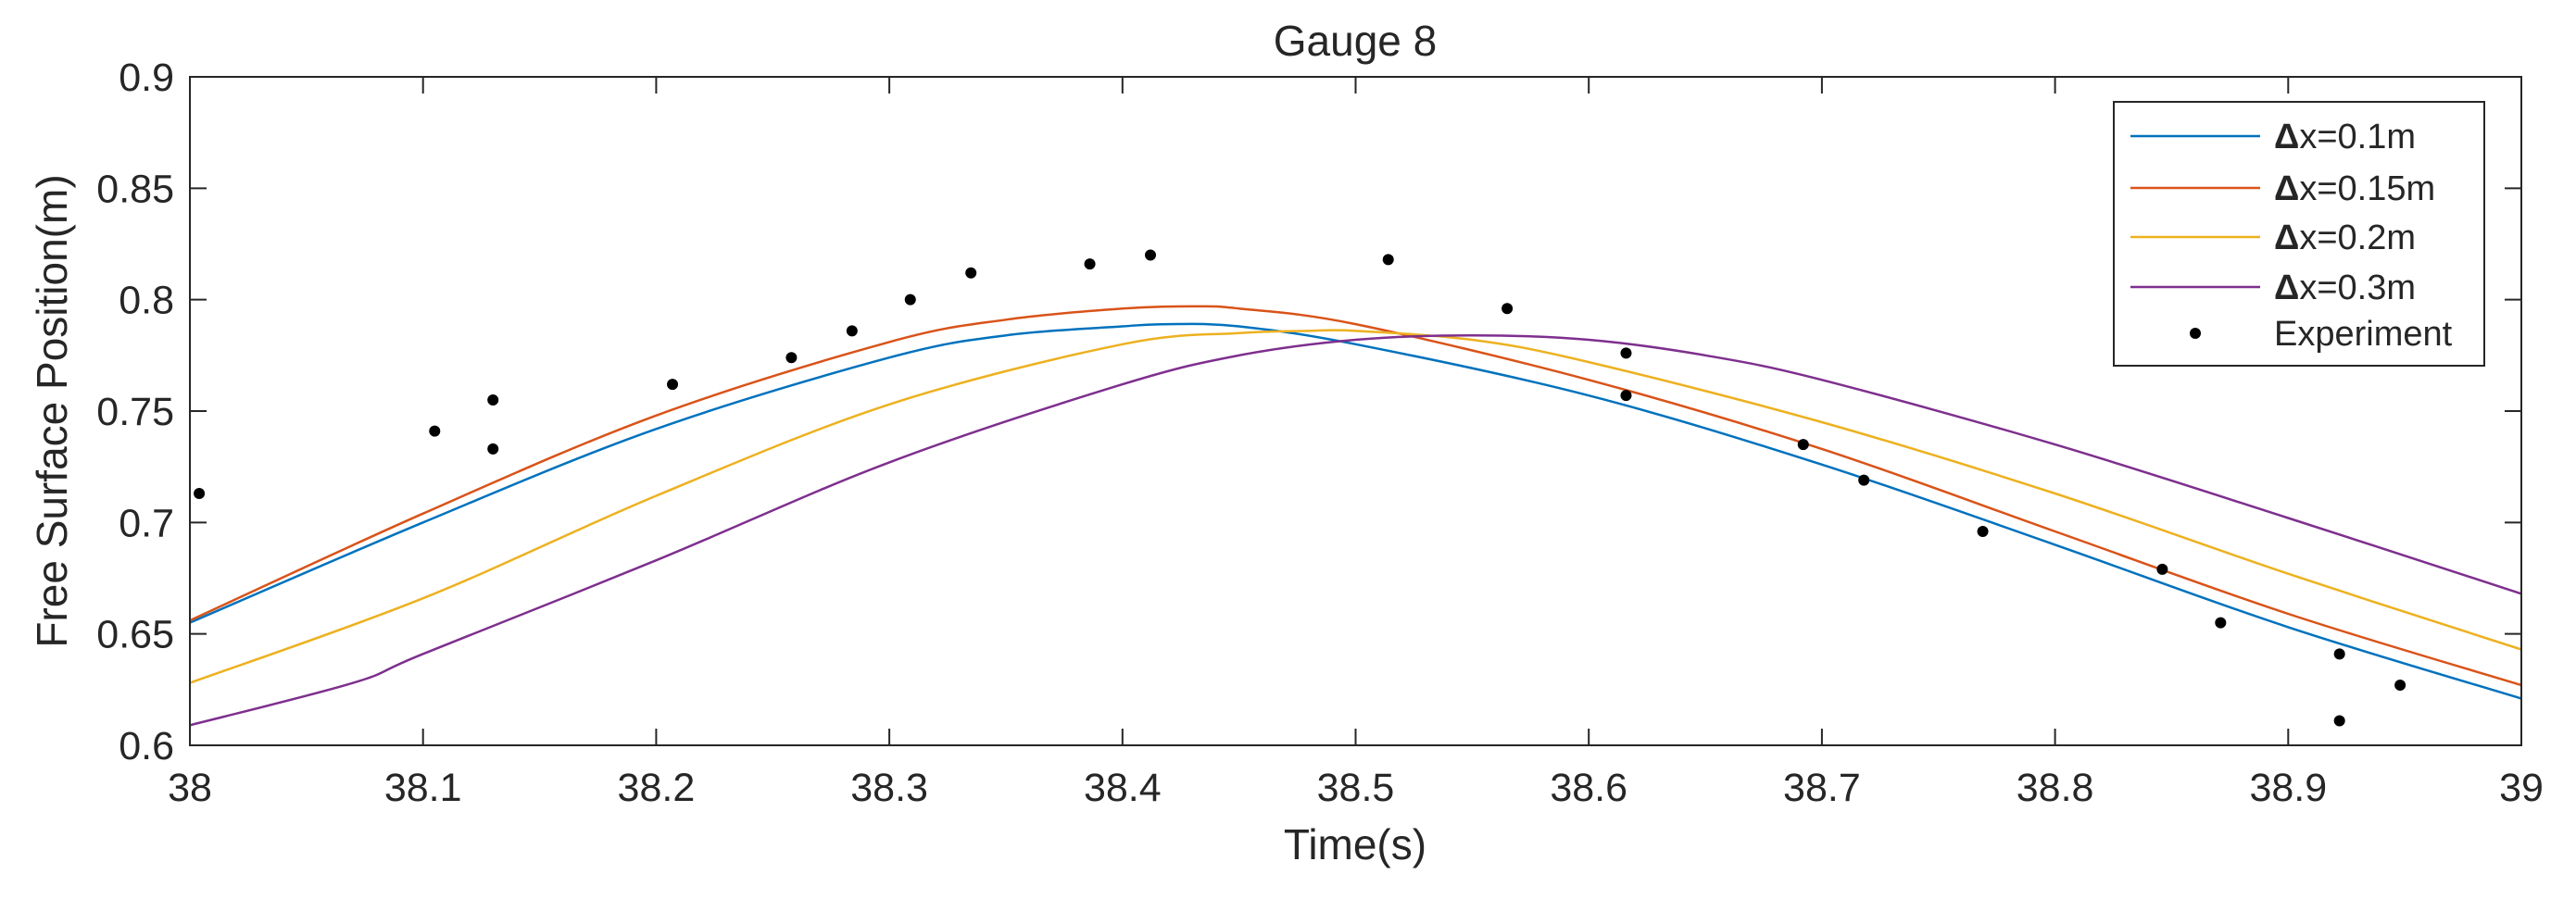 This screenshot has width=2576, height=899. What do you see at coordinates (1822, 788) in the screenshot?
I see `x-tick-label: 38.7` at bounding box center [1822, 788].